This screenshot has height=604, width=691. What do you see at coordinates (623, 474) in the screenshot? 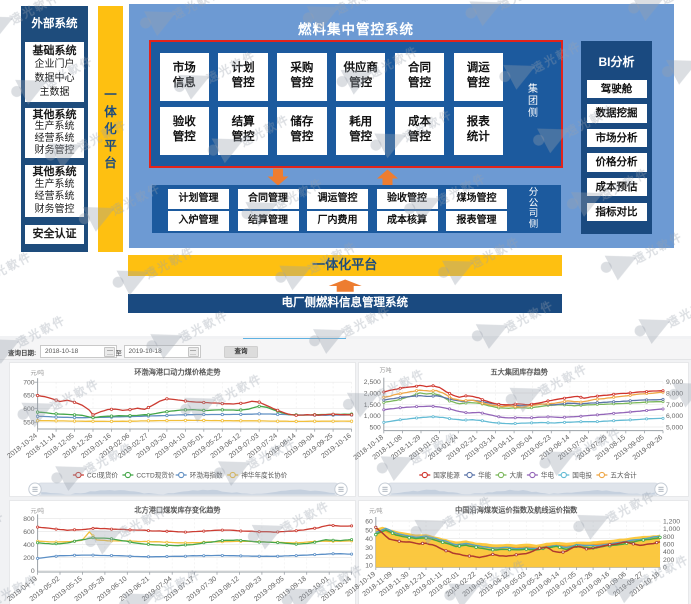
I see `svg-text: 五大合计` at bounding box center [623, 474].